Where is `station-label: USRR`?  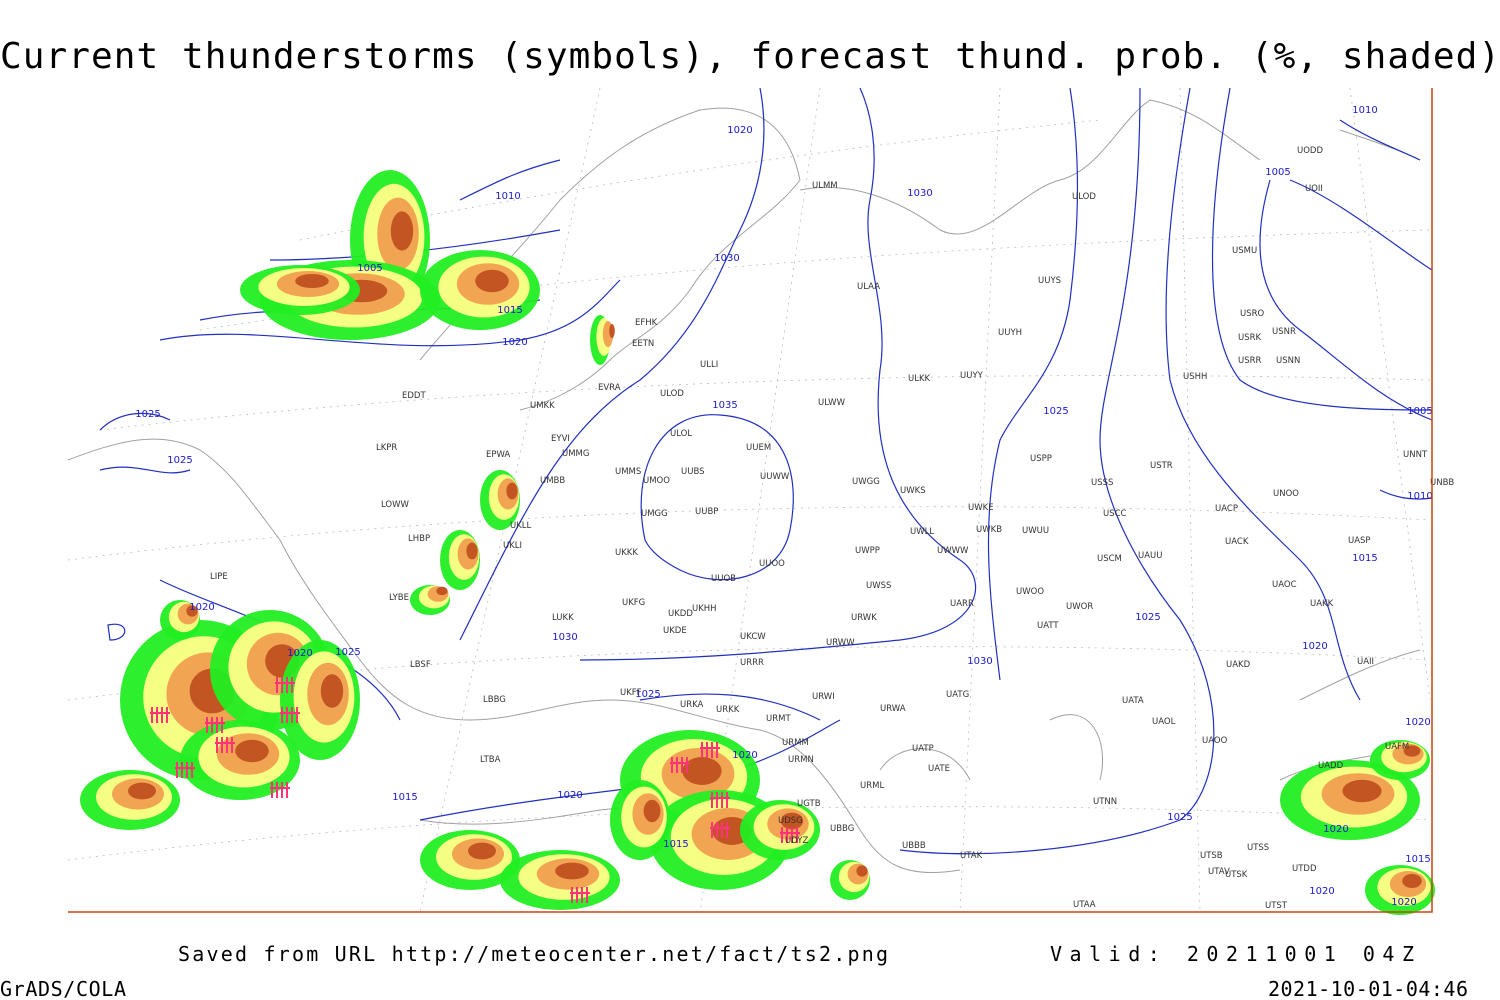 station-label: USRR is located at coordinates (1250, 361).